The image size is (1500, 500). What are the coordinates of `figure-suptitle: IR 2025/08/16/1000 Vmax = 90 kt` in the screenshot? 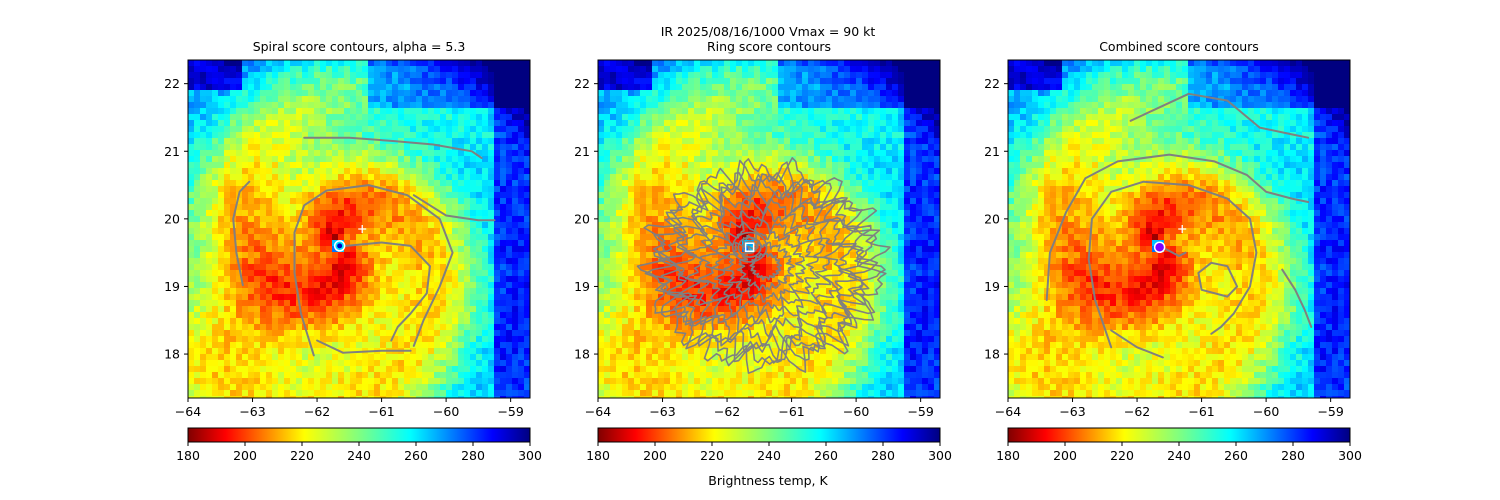 It's located at (768, 31).